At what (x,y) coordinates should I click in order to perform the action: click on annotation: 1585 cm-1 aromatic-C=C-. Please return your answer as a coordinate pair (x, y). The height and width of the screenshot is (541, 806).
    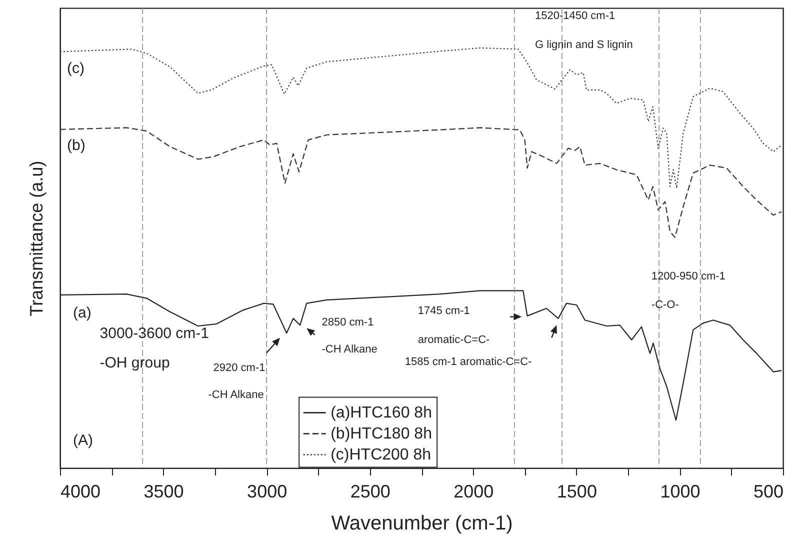
    Looking at the image, I should click on (468, 362).